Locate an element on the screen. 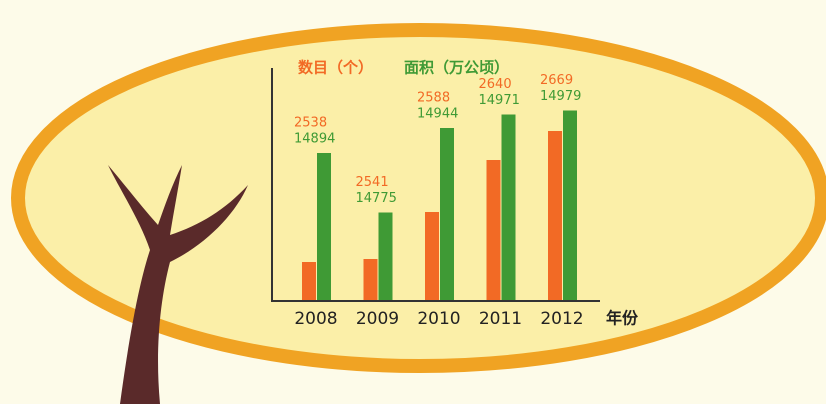 The height and width of the screenshot is (404, 826). value-label: 2541 is located at coordinates (372, 182).